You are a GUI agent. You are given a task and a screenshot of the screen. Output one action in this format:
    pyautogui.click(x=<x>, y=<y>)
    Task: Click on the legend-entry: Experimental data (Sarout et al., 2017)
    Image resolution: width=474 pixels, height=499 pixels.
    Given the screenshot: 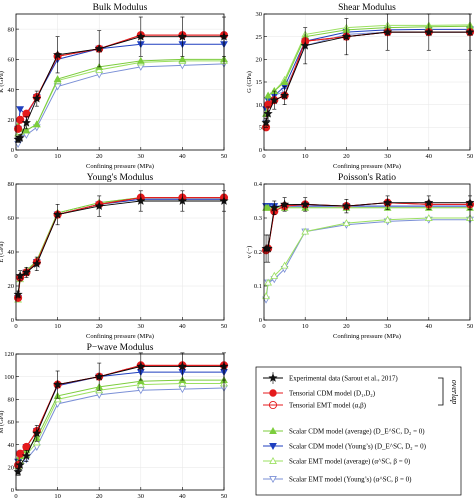 What is the action you would take?
    pyautogui.click(x=330, y=378)
    